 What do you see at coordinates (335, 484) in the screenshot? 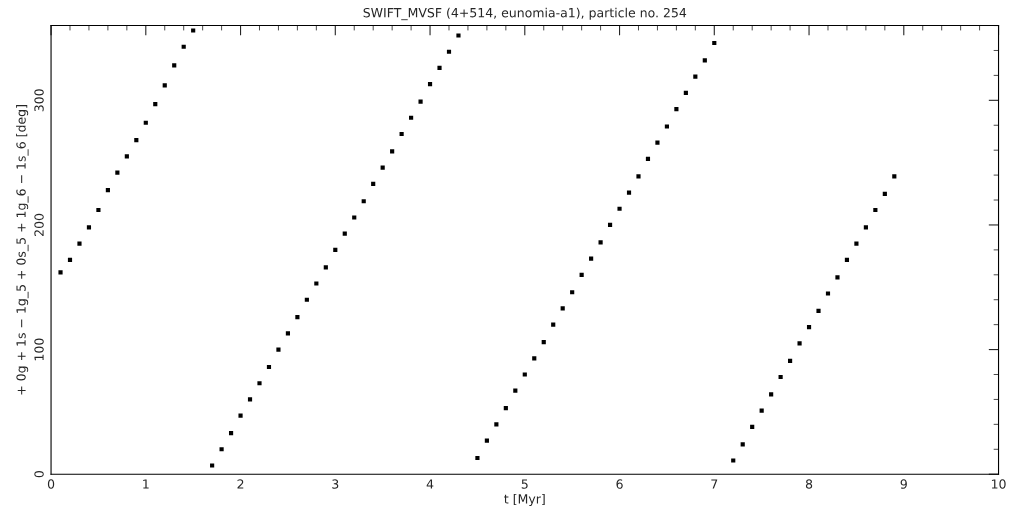
I see `x-tick-label: 3` at bounding box center [335, 484].